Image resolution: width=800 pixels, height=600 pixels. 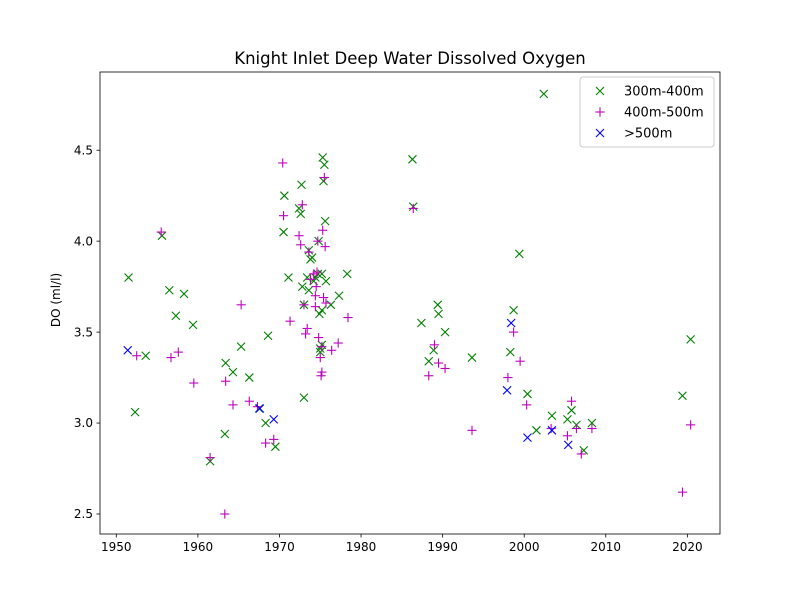 I want to click on legend-label: 300m-400m, so click(x=664, y=92).